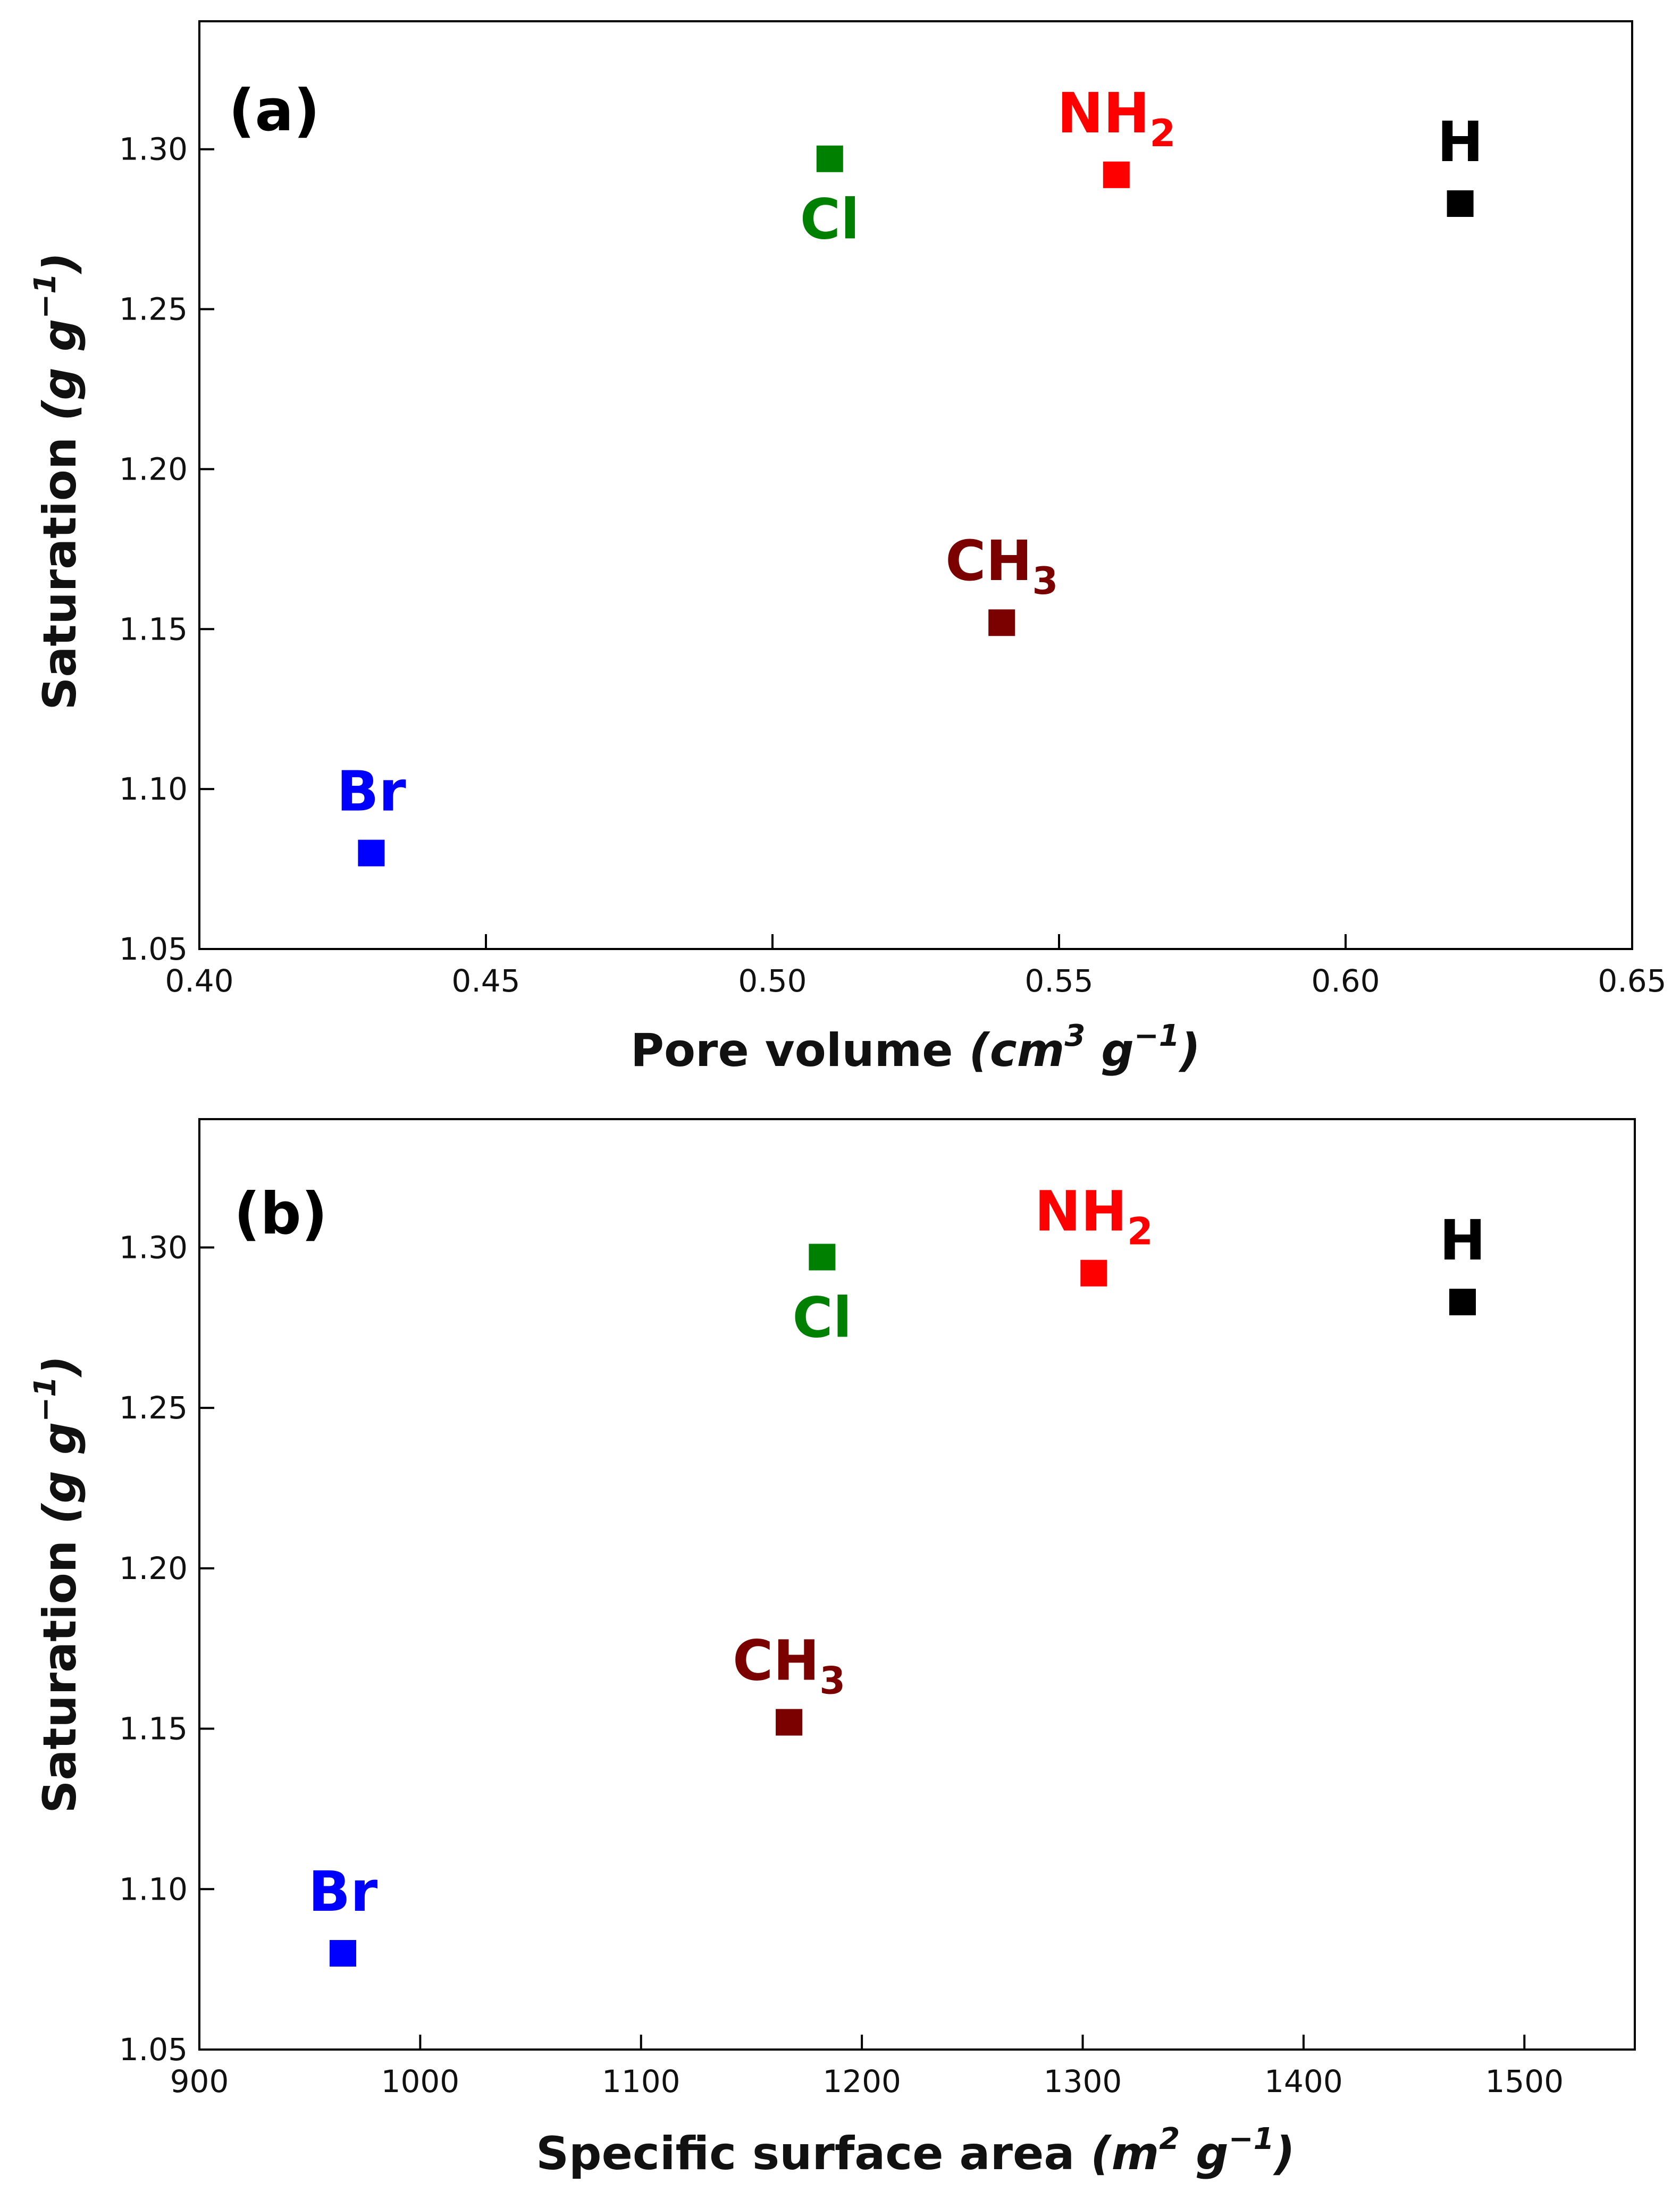 The height and width of the screenshot is (2200, 1680). I want to click on panel-a-y-axis-label: Saturation (g g−1), so click(57, 481).